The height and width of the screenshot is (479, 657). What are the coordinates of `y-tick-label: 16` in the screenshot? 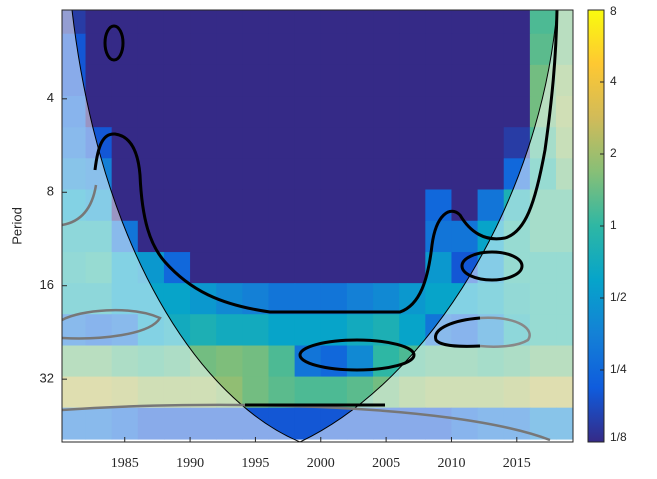 It's located at (47, 284).